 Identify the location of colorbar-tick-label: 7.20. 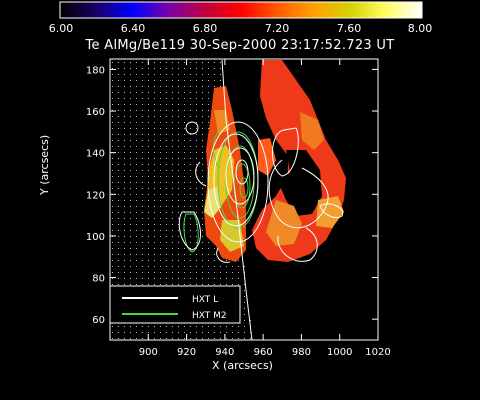
(277, 28).